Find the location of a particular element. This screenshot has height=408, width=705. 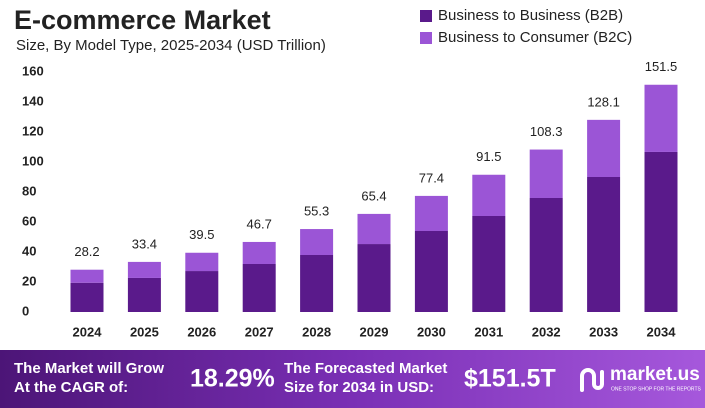

x-tick-label: 2028 is located at coordinates (316, 331).